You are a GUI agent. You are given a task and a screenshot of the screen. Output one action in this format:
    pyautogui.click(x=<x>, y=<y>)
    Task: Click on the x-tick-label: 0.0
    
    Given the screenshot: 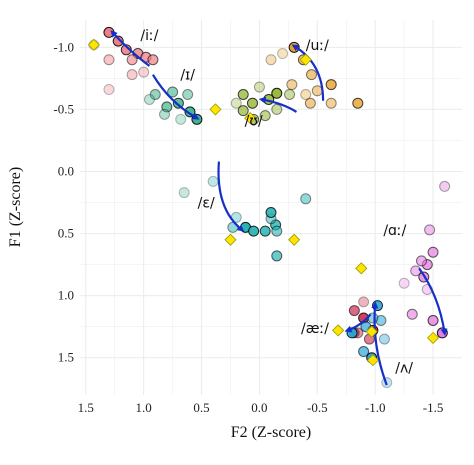 What is the action you would take?
    pyautogui.click(x=259, y=407)
    